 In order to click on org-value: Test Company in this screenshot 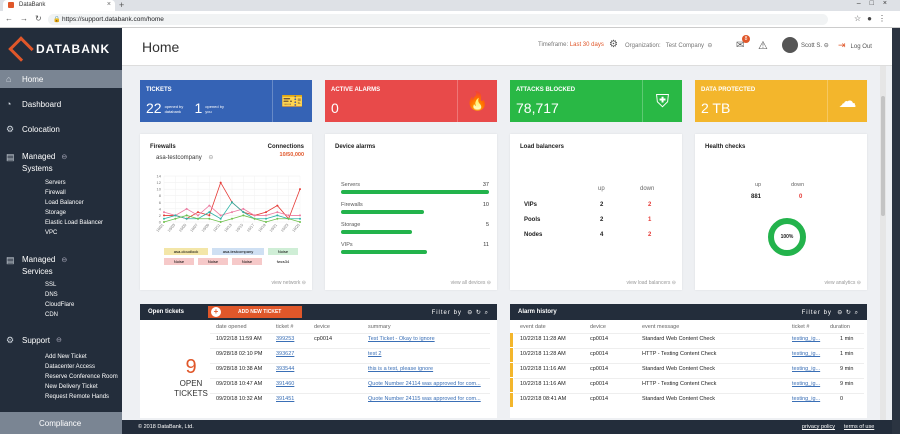, I will do `click(685, 46)`.